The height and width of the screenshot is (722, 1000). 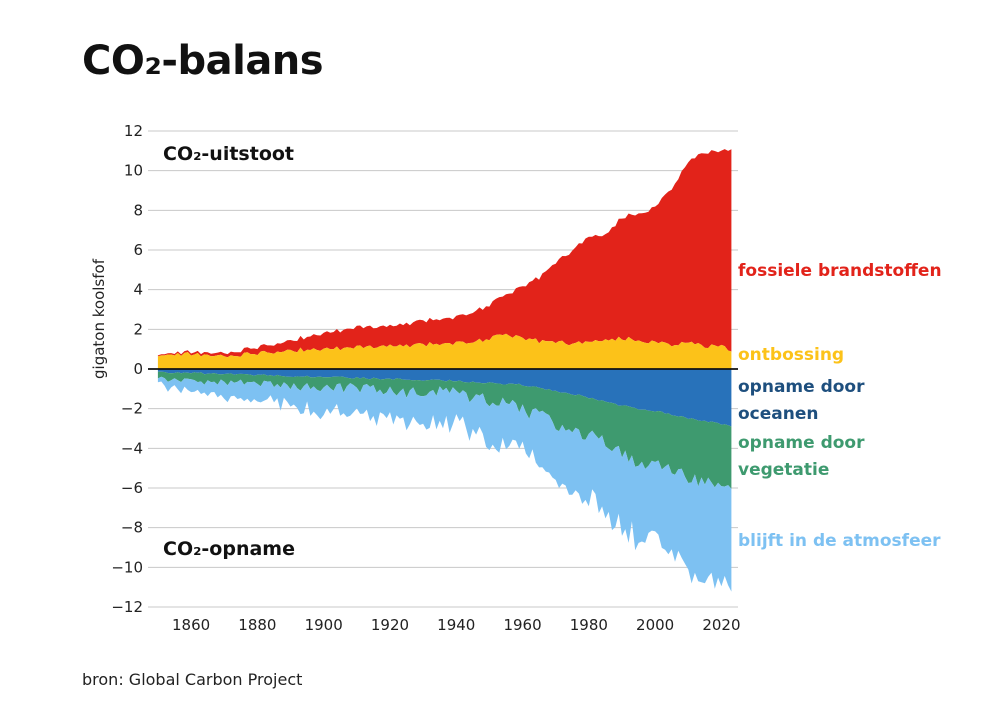 I want to click on y-tick-label: −8, so click(x=132, y=528).